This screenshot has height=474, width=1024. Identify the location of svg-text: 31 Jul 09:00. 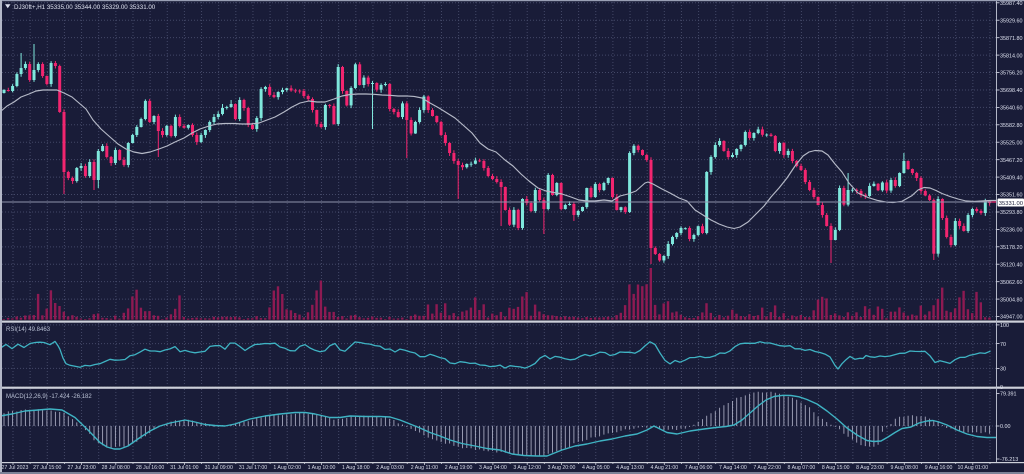
(219, 468).